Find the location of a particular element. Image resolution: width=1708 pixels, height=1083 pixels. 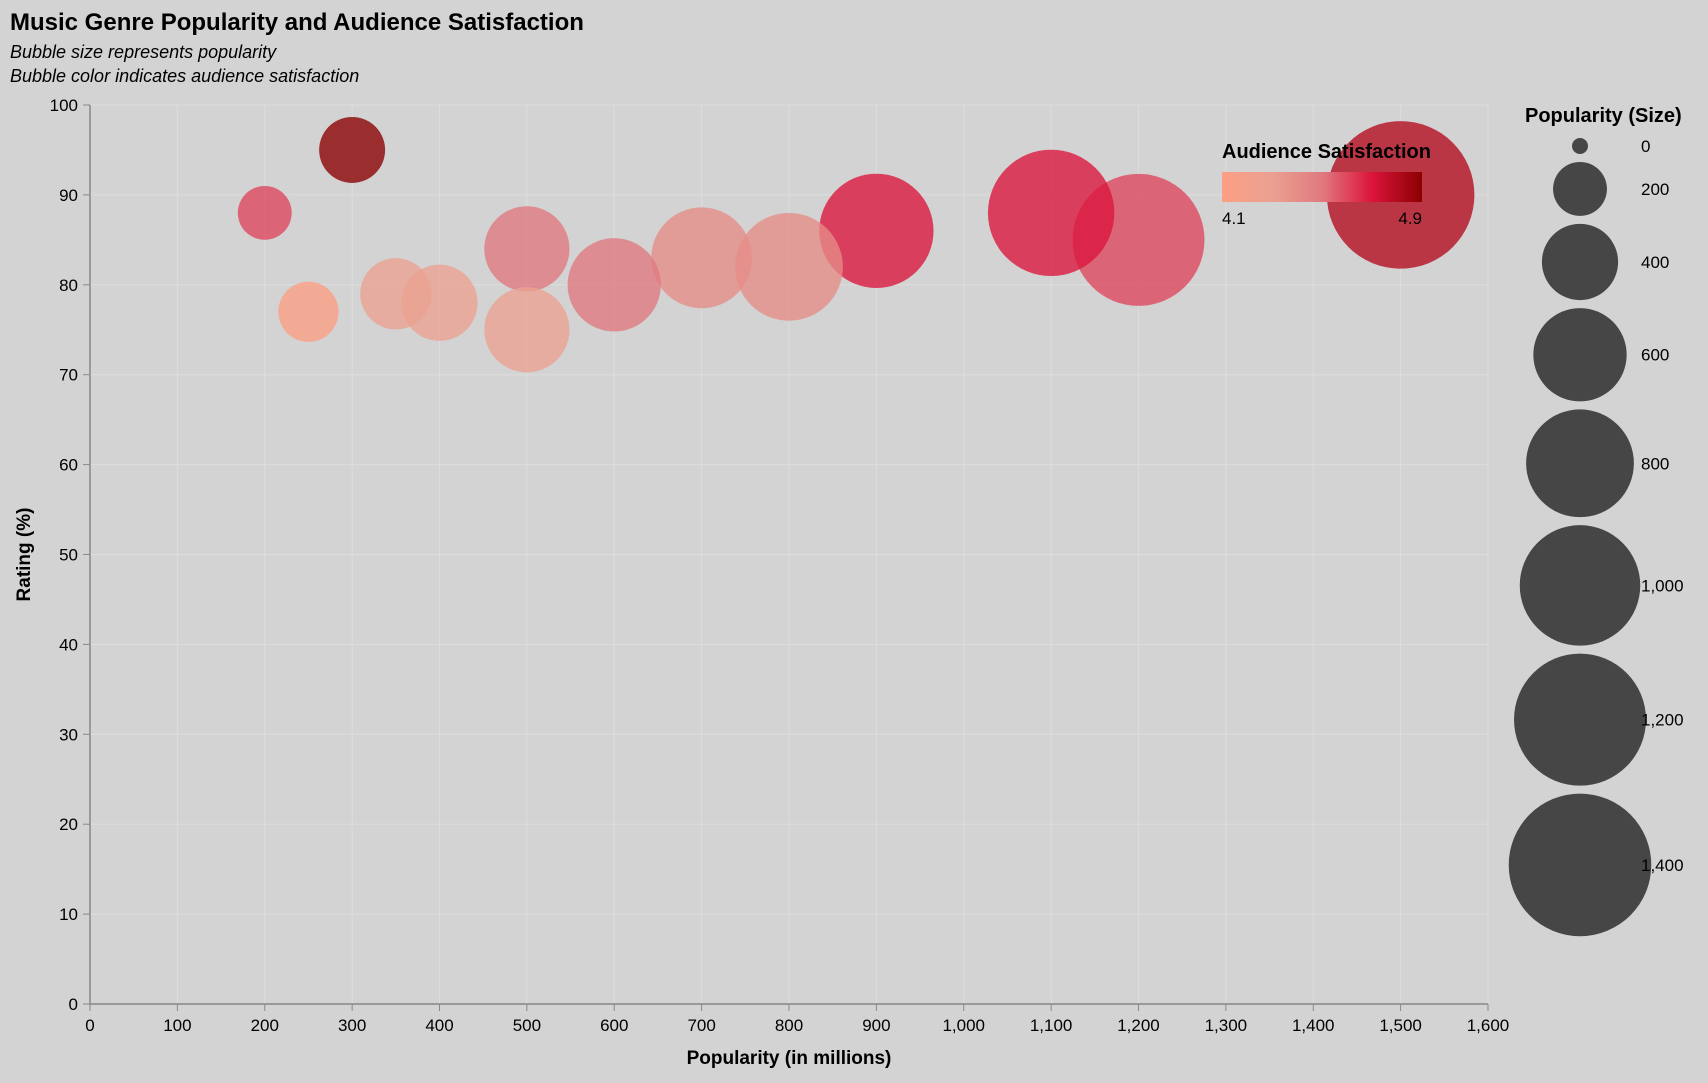

y-axis-title: Rating (%) is located at coordinates (24, 555).